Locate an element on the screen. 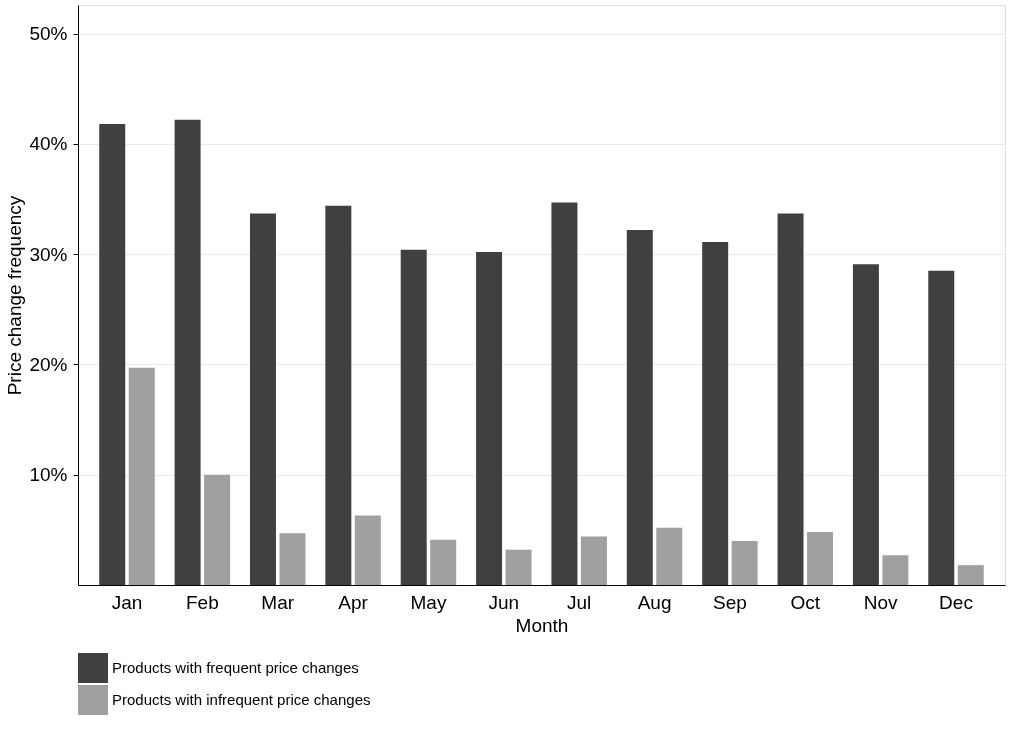 The height and width of the screenshot is (731, 1023). x-tick-label: Nov is located at coordinates (881, 602).